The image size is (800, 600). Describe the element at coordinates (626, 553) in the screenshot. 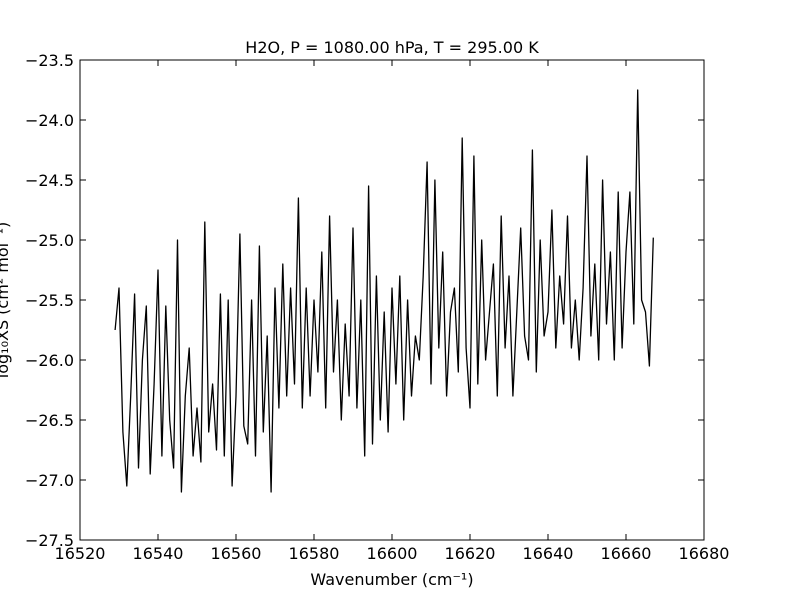

I see `x-tick-label: 16660` at that location.